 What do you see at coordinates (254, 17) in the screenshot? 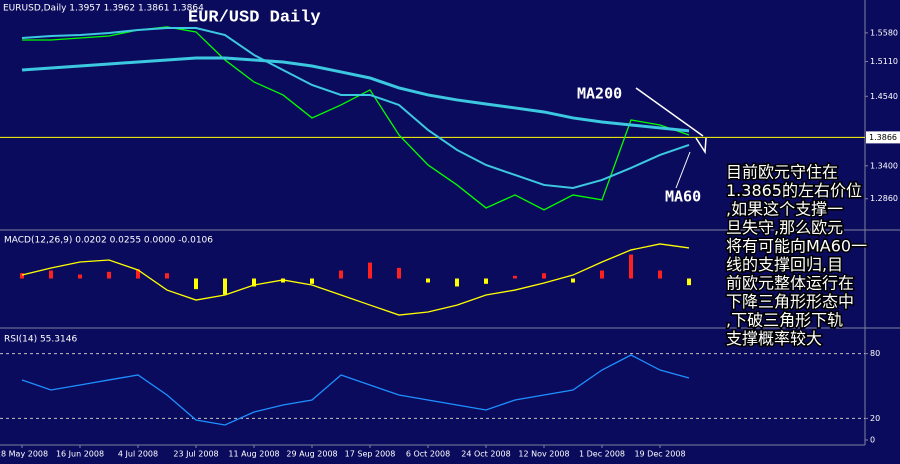
I see `chart-title: EUR/USD Daily` at bounding box center [254, 17].